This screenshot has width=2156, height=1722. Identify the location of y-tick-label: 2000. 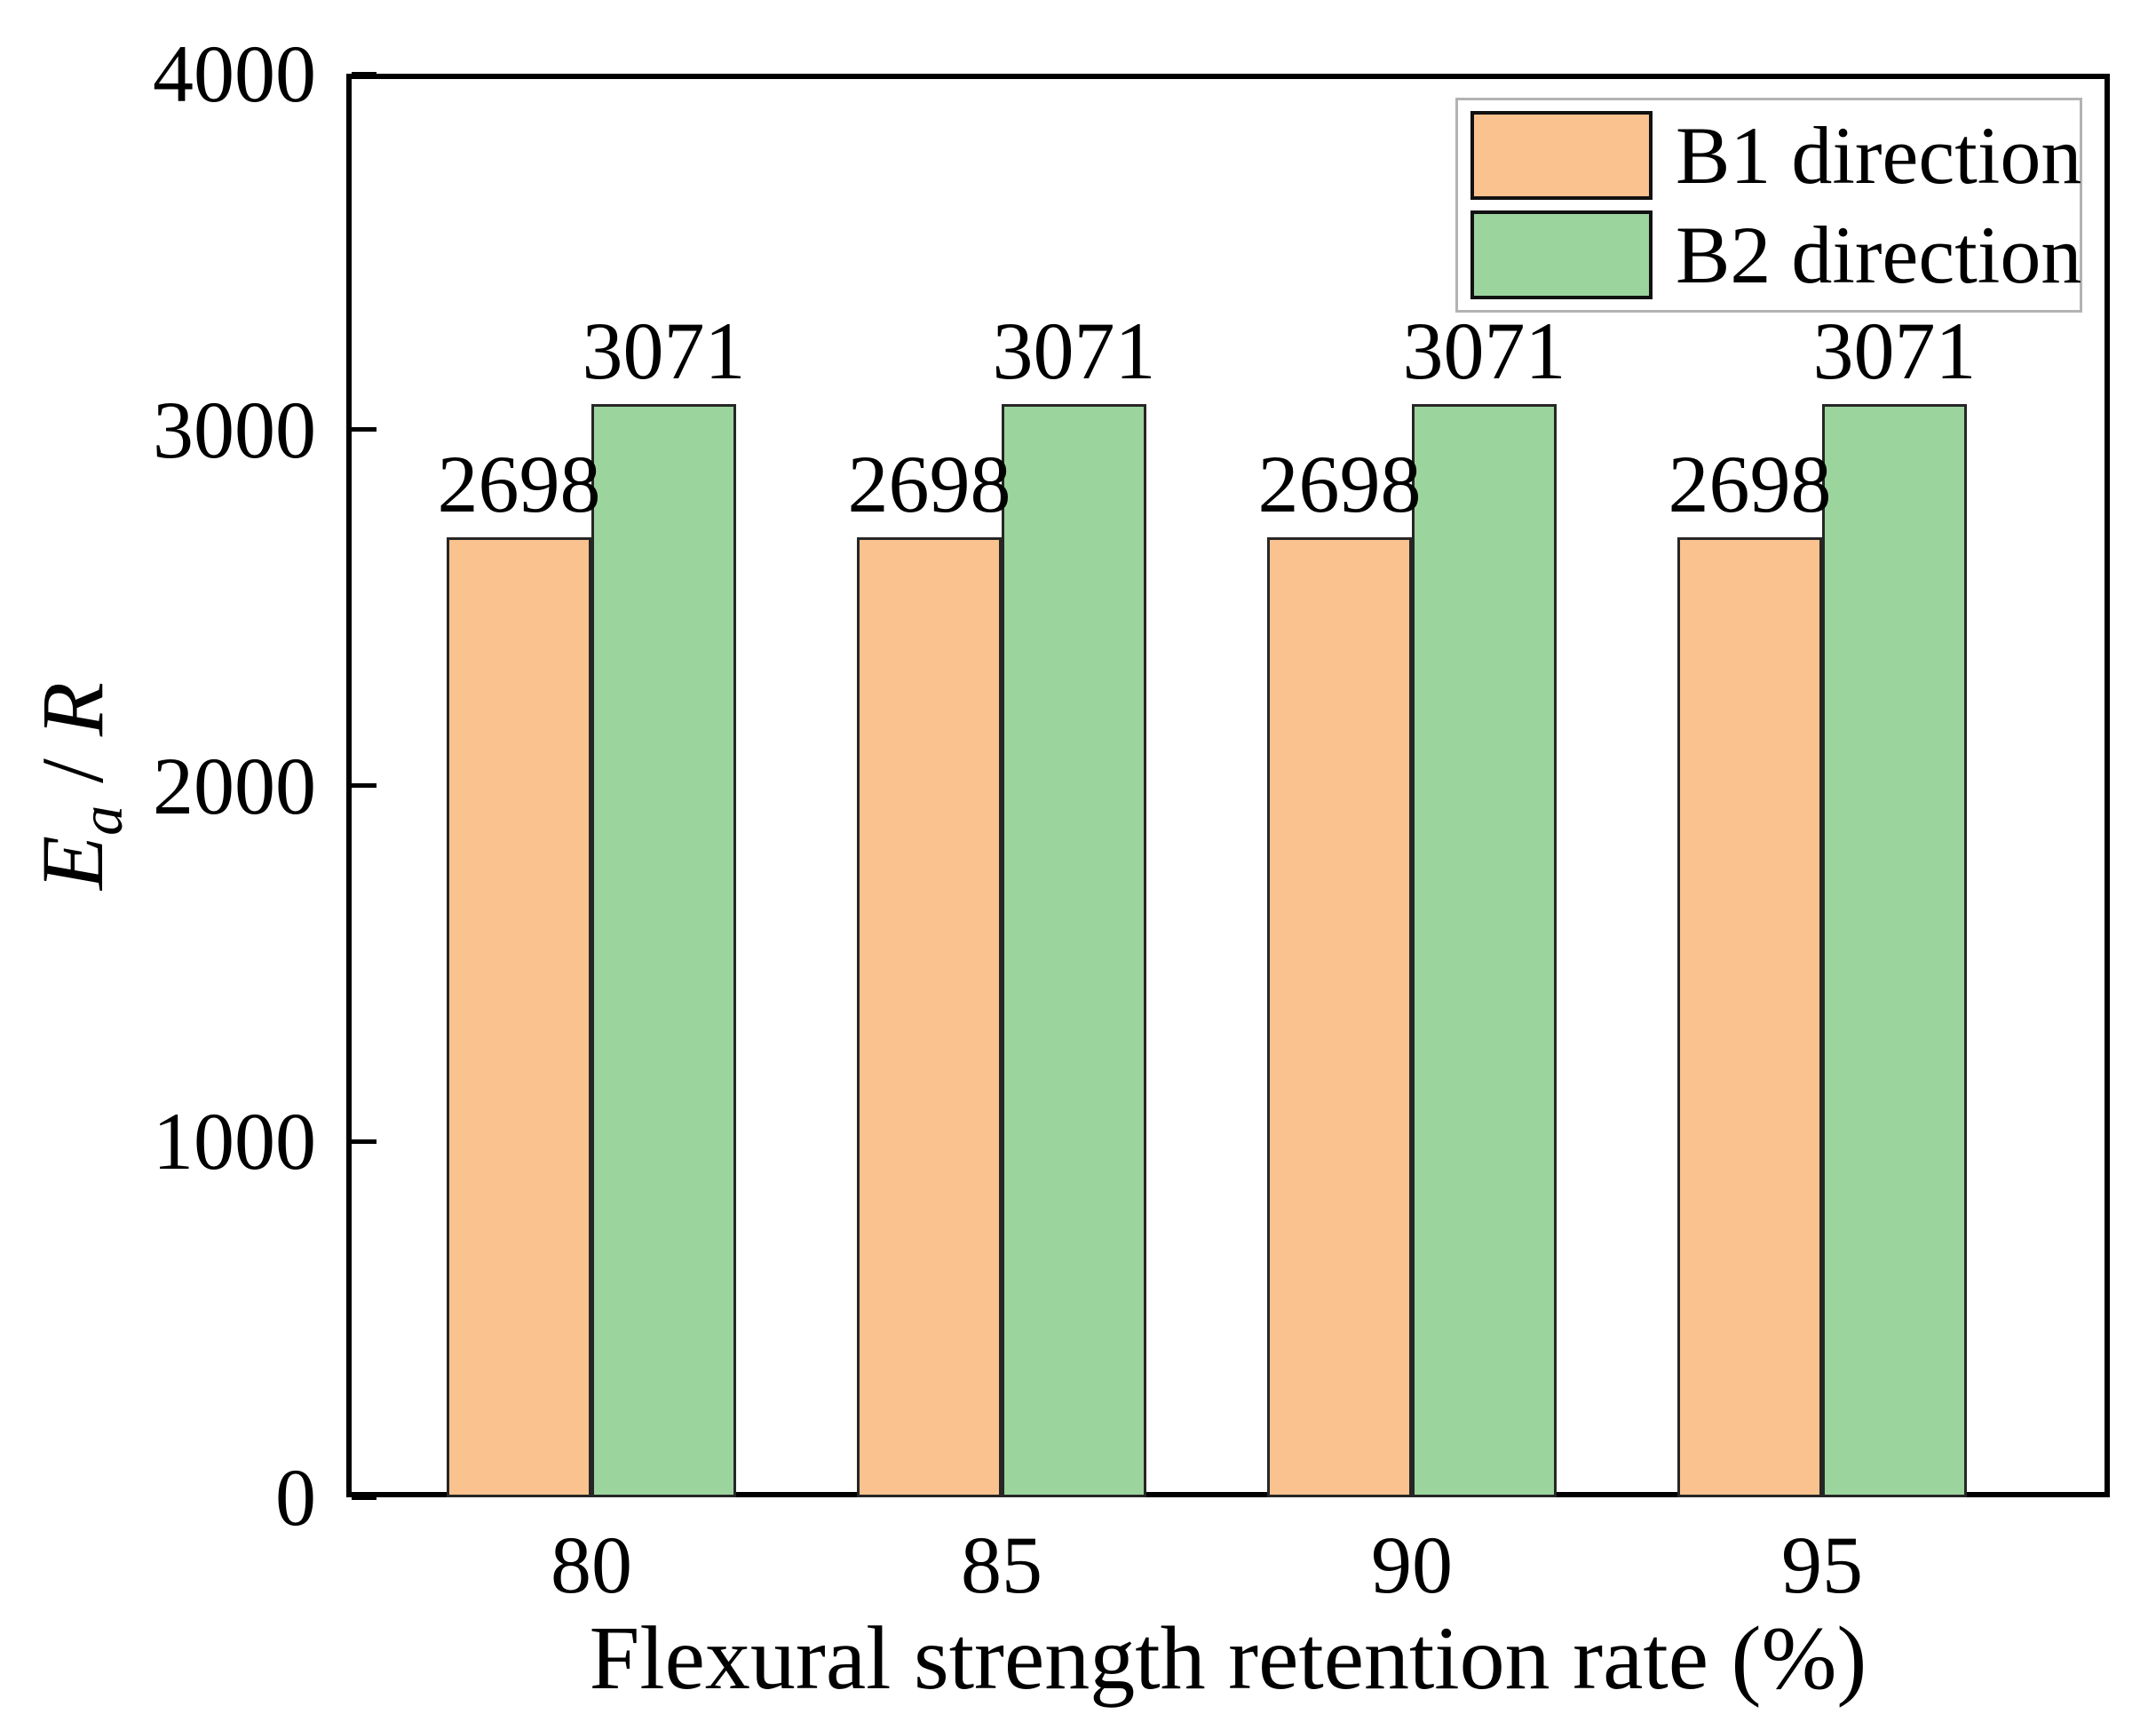
(234, 785).